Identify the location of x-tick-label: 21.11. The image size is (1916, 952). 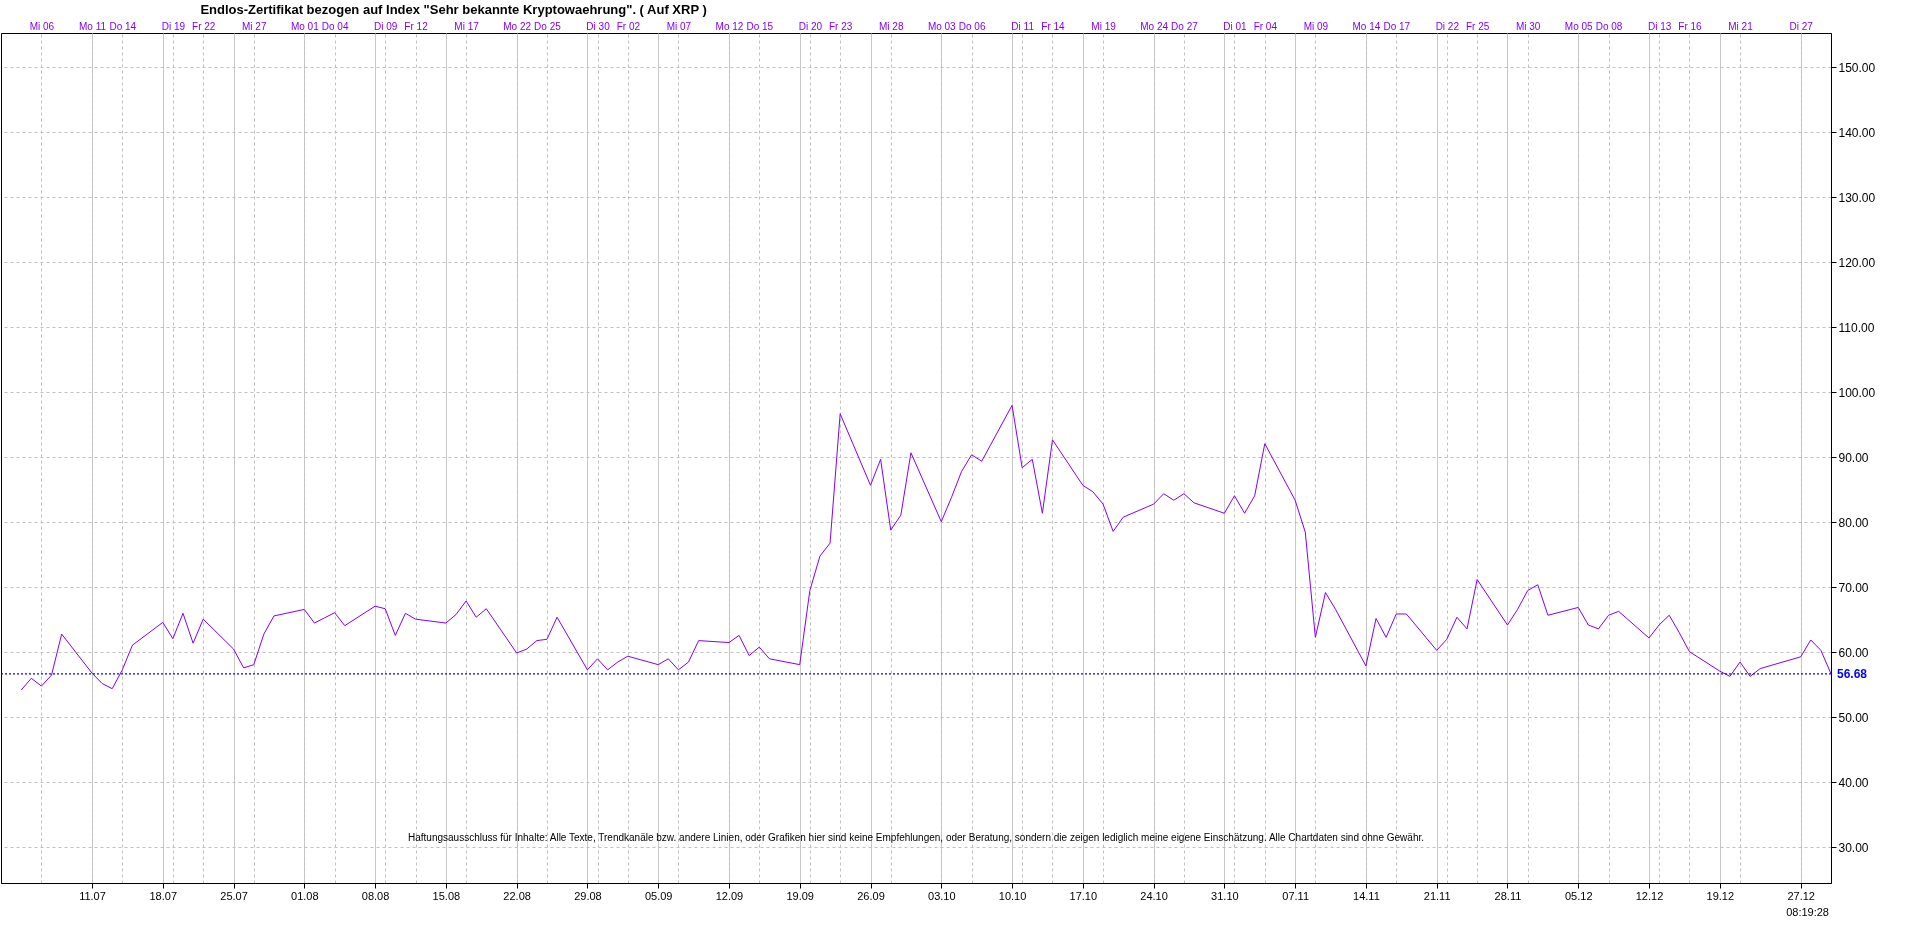
(1437, 895).